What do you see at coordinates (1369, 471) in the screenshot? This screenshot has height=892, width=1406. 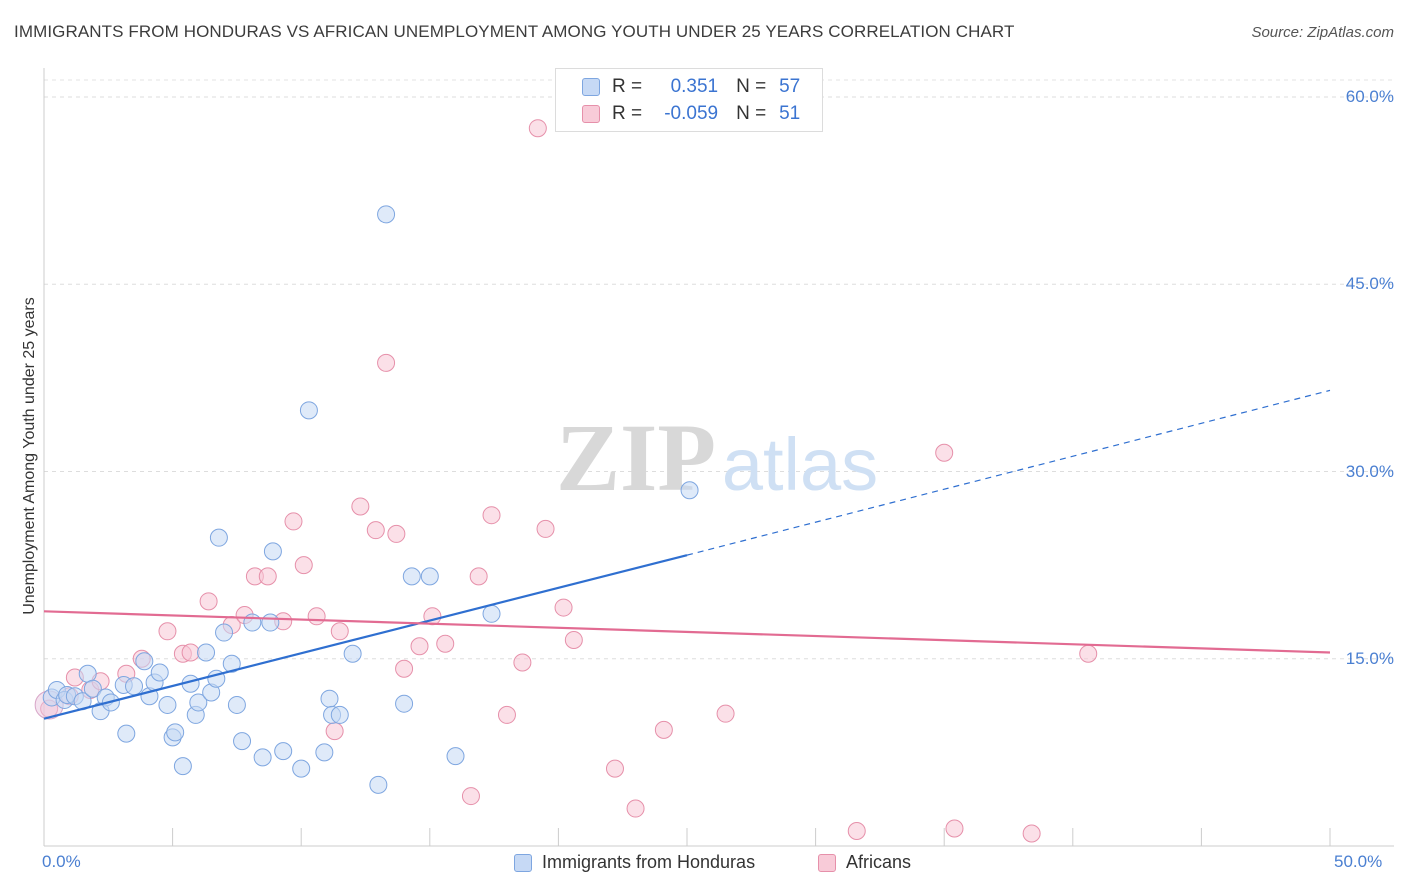 I see `y-tick-label: 30.0%` at bounding box center [1369, 471].